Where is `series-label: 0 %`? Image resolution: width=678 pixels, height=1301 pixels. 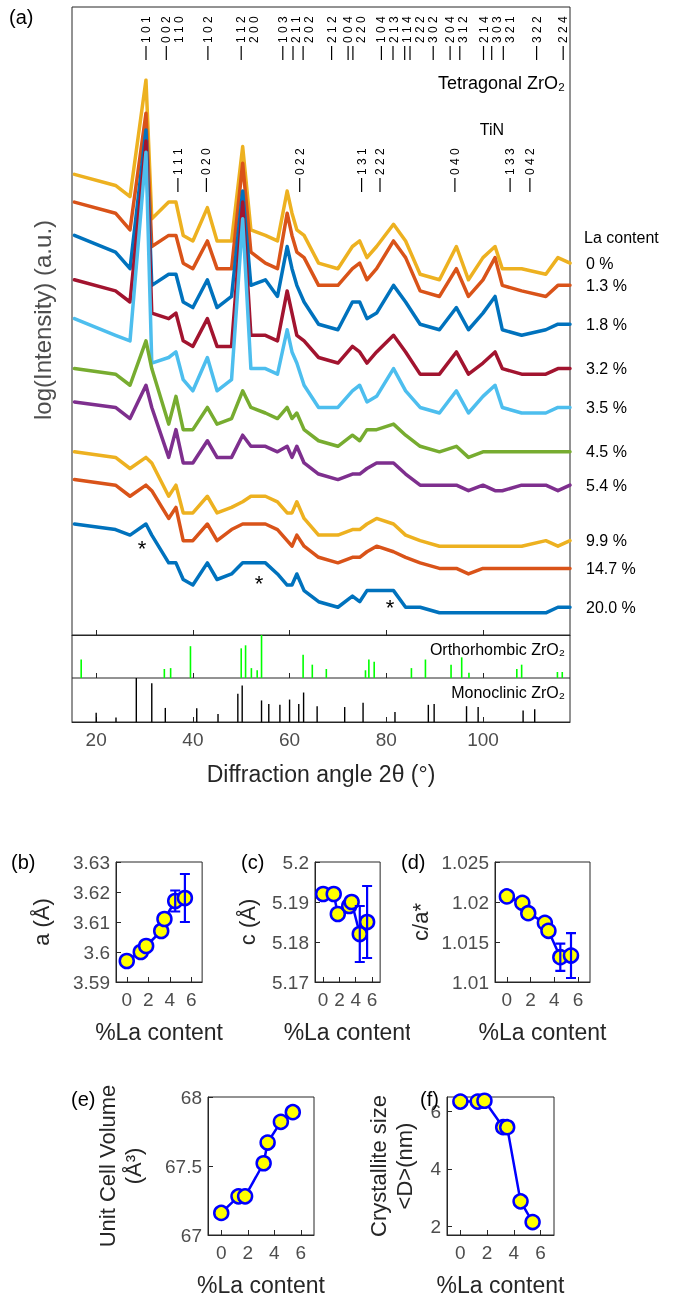 series-label: 0 % is located at coordinates (600, 263).